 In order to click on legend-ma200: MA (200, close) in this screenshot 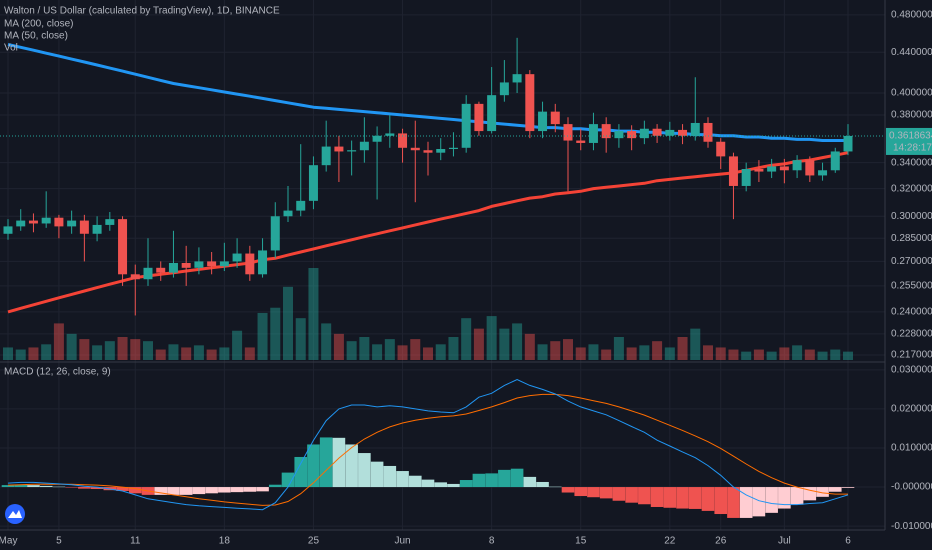, I will do `click(38, 24)`.